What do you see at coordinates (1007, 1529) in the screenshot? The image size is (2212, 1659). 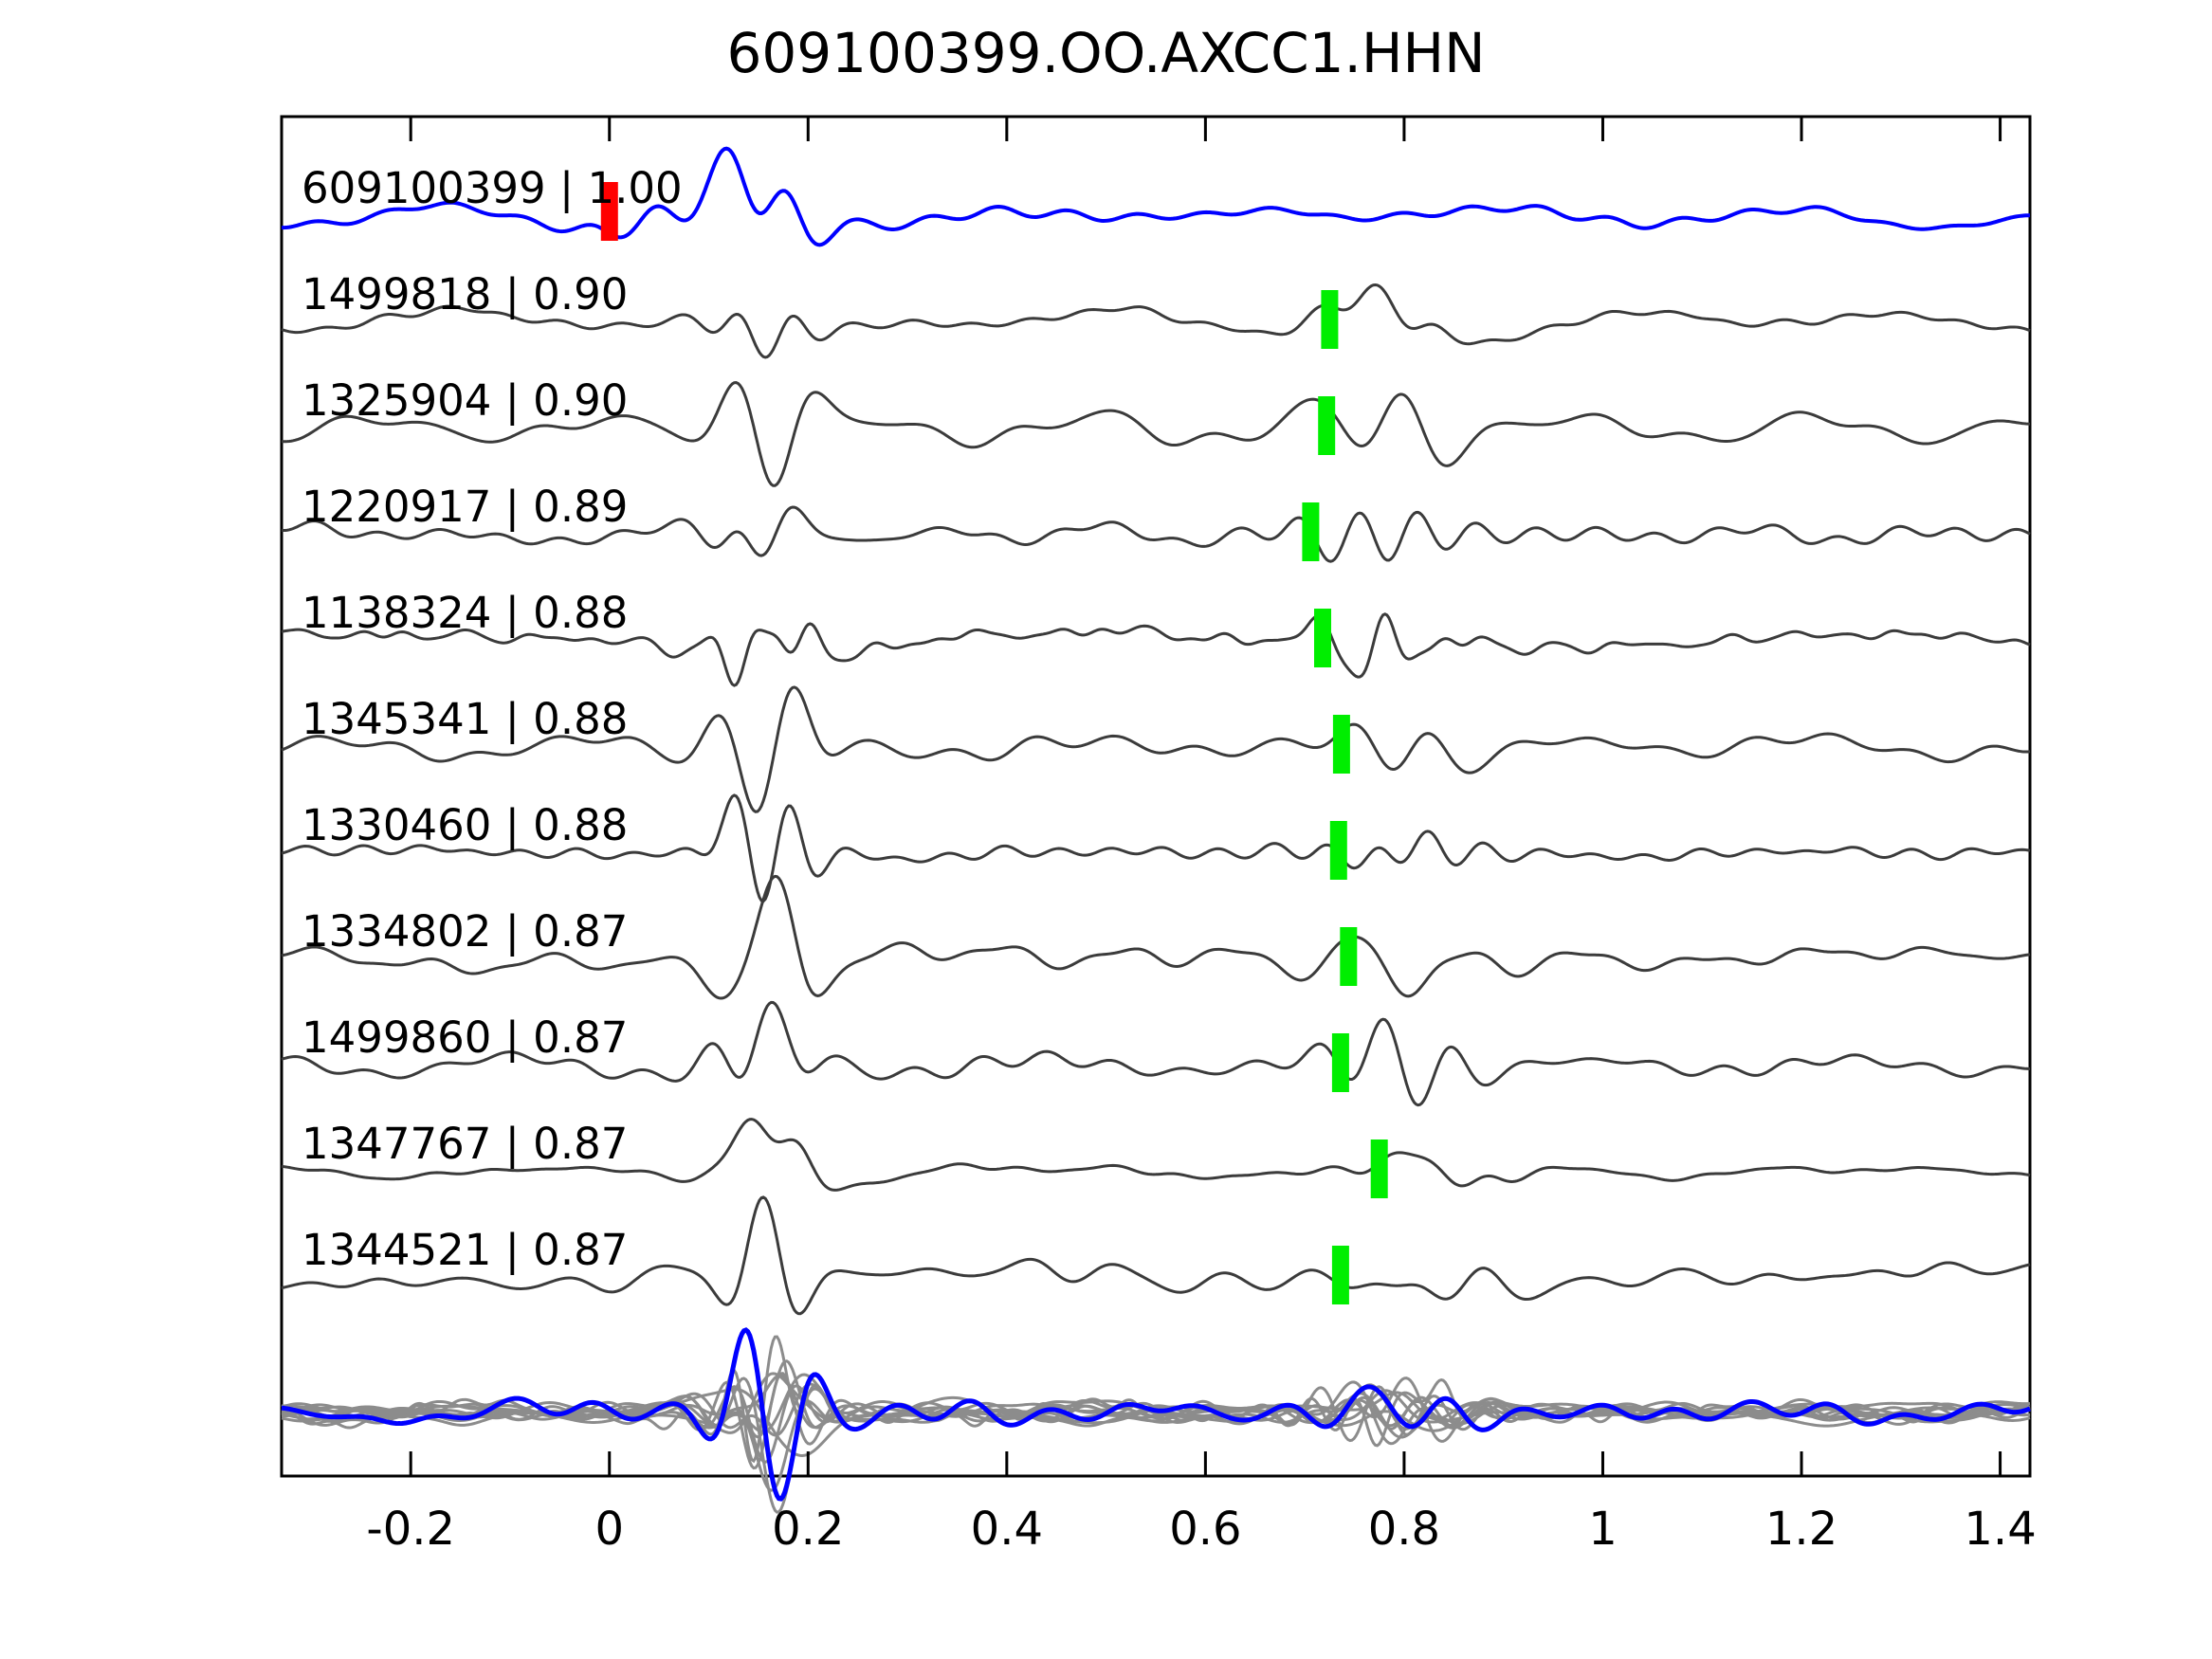 I see `x-tick-label: 0.4` at bounding box center [1007, 1529].